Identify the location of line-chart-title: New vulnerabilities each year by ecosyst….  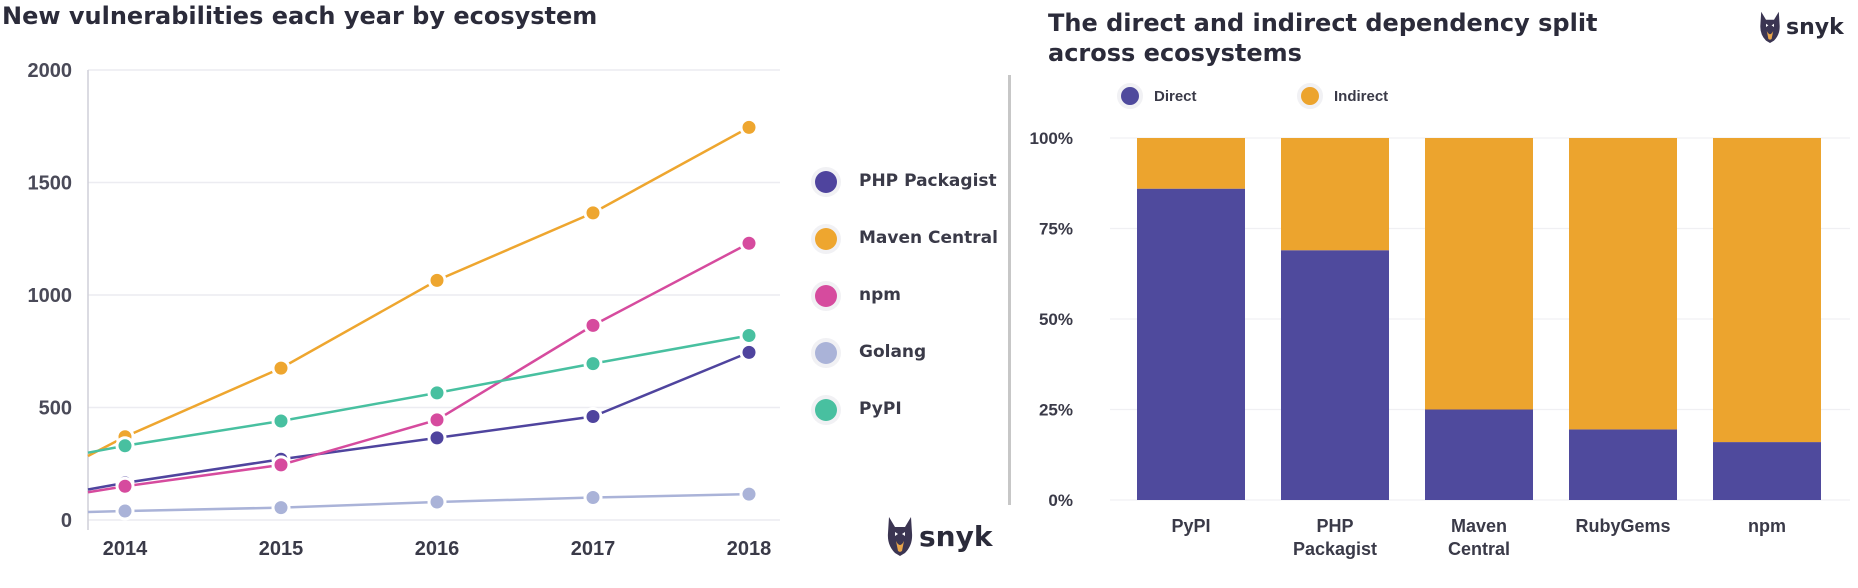
(300, 16).